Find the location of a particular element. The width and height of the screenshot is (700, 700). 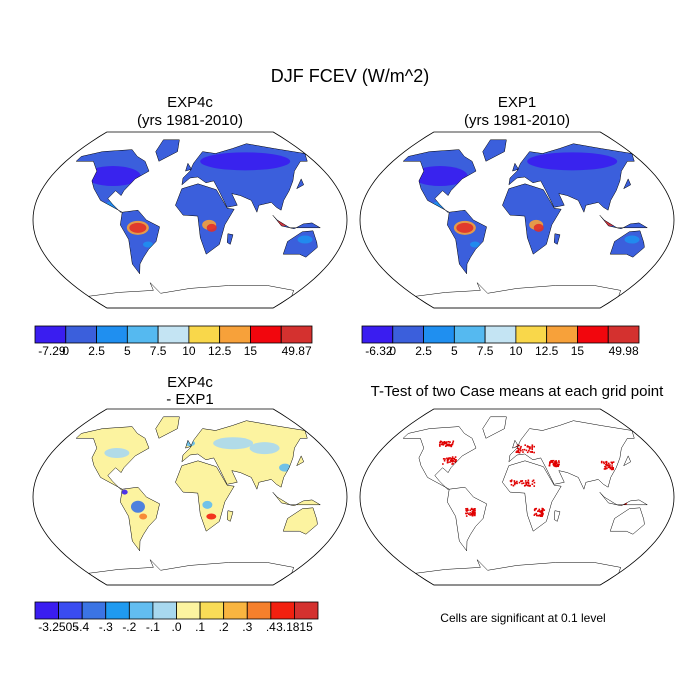

map-panel is located at coordinates (517, 220).